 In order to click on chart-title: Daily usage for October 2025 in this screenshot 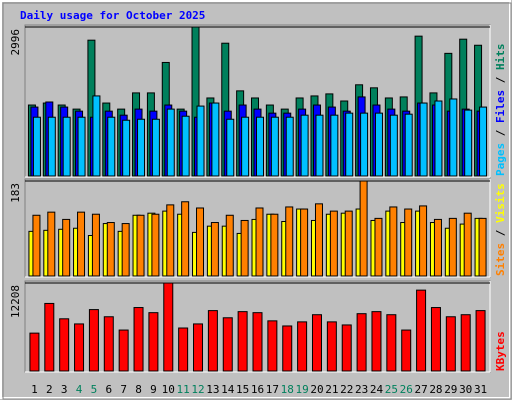, I will do `click(112, 15)`.